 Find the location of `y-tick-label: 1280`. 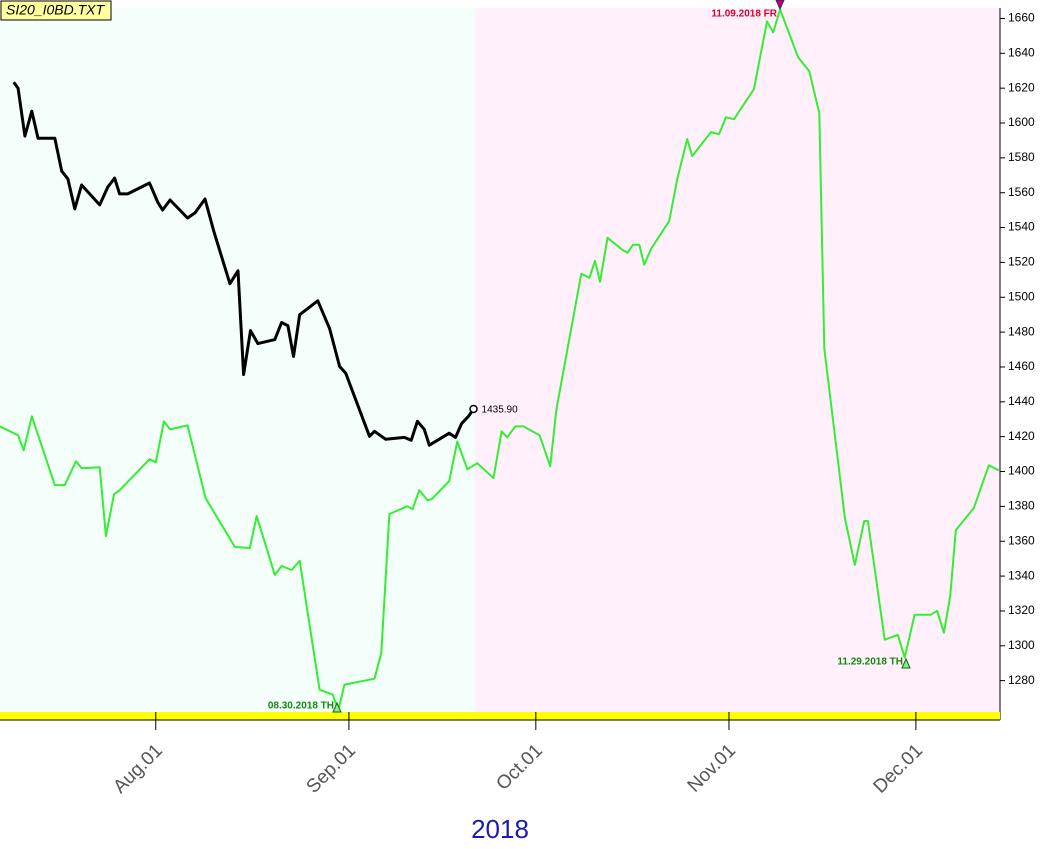

y-tick-label: 1280 is located at coordinates (1021, 680).